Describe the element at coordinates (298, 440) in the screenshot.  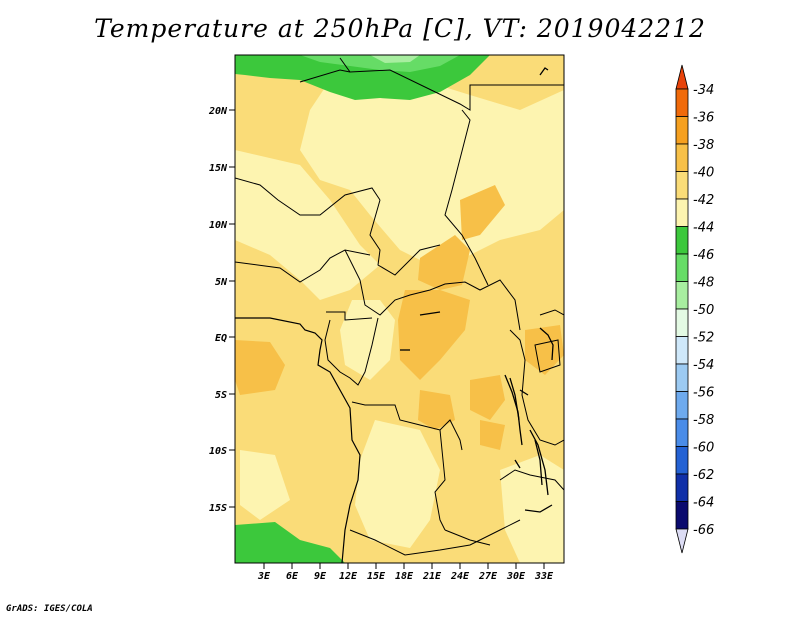
I see `coastline` at that location.